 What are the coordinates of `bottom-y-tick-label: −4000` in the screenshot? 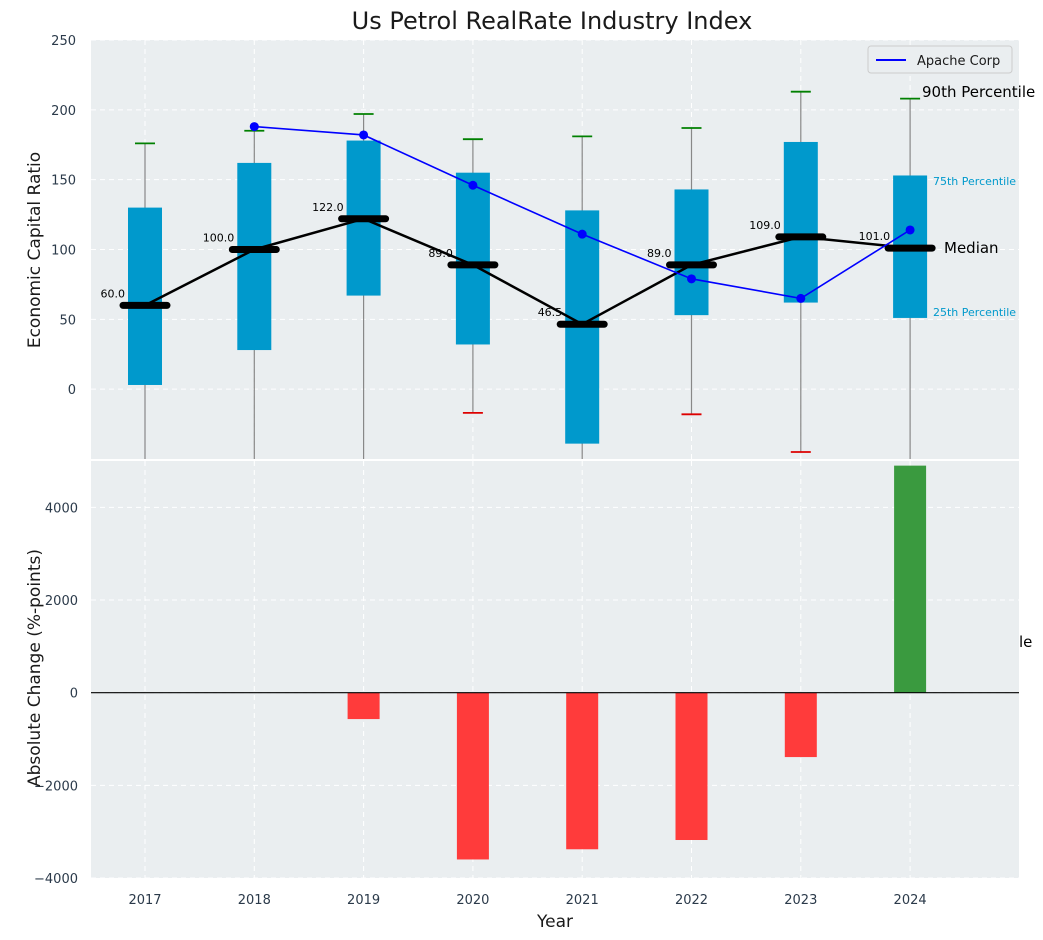 It's located at (56, 879).